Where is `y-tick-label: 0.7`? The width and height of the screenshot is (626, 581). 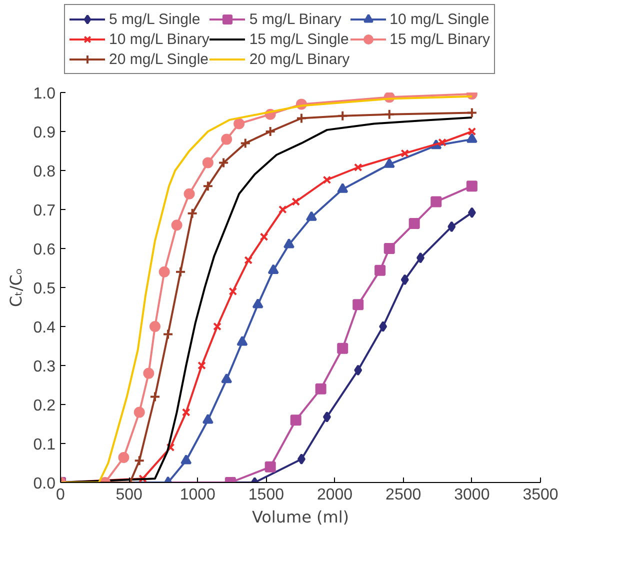
y-tick-label: 0.7 is located at coordinates (44, 211).